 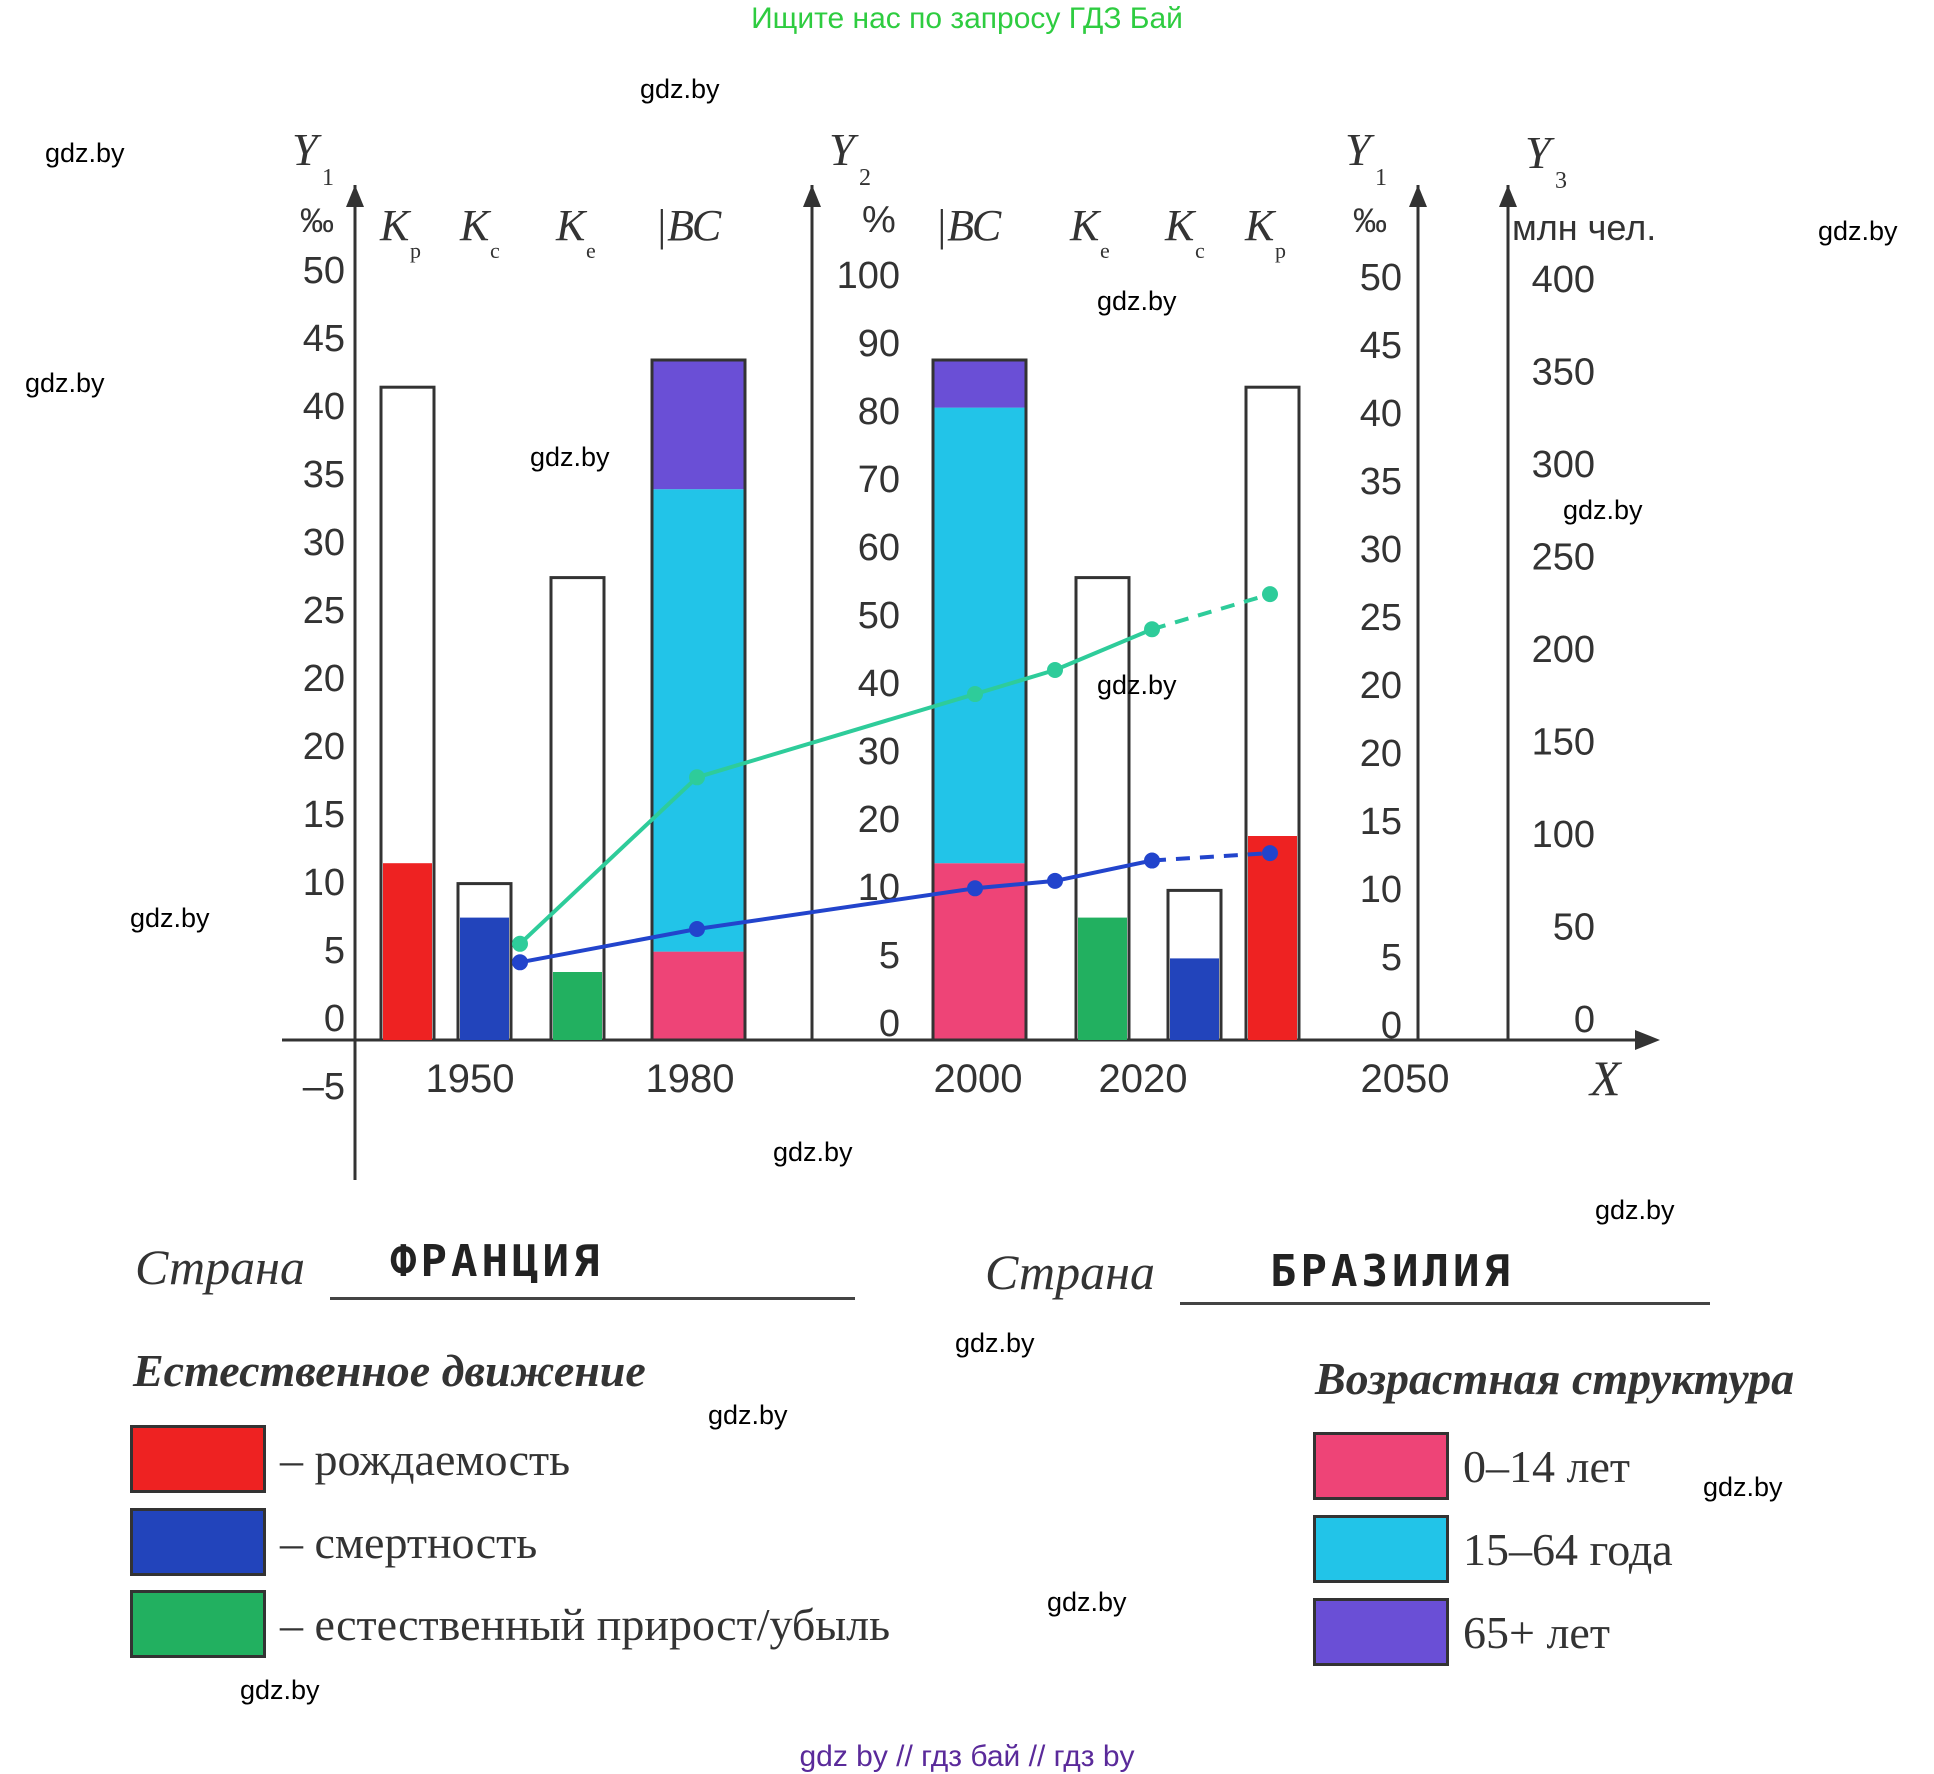 What do you see at coordinates (1381, 178) in the screenshot?
I see `axis-title-sub: 1` at bounding box center [1381, 178].